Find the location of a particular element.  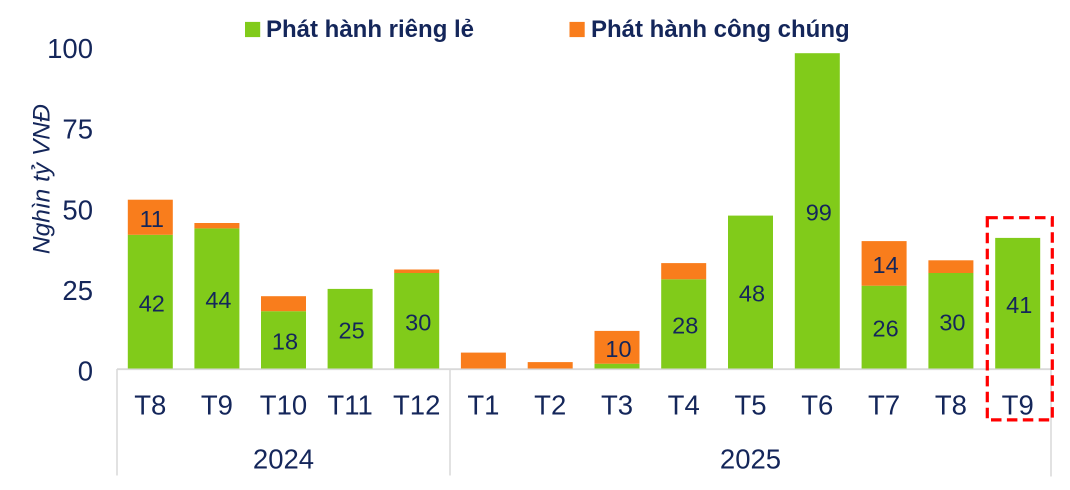

svg-text: 2025 is located at coordinates (750, 458).